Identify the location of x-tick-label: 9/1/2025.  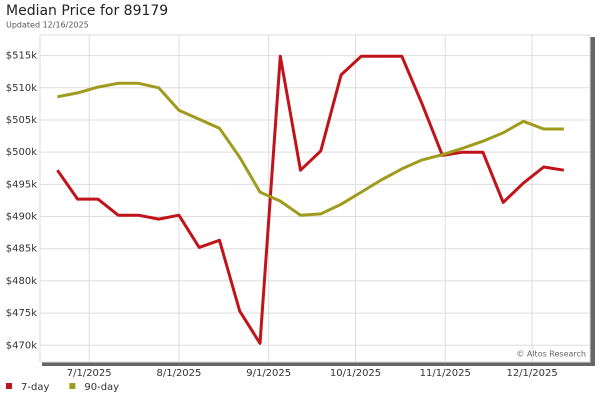
(268, 373).